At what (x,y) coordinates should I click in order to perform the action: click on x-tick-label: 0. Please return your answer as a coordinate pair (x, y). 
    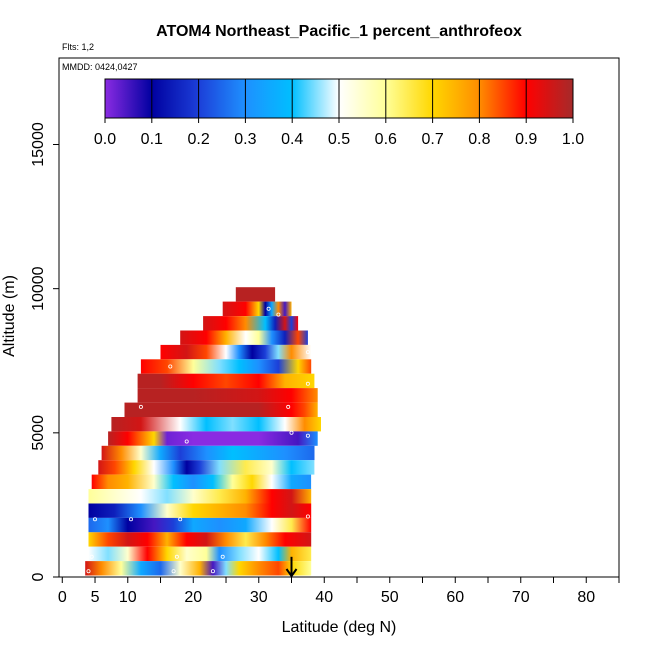
    Looking at the image, I should click on (62, 597).